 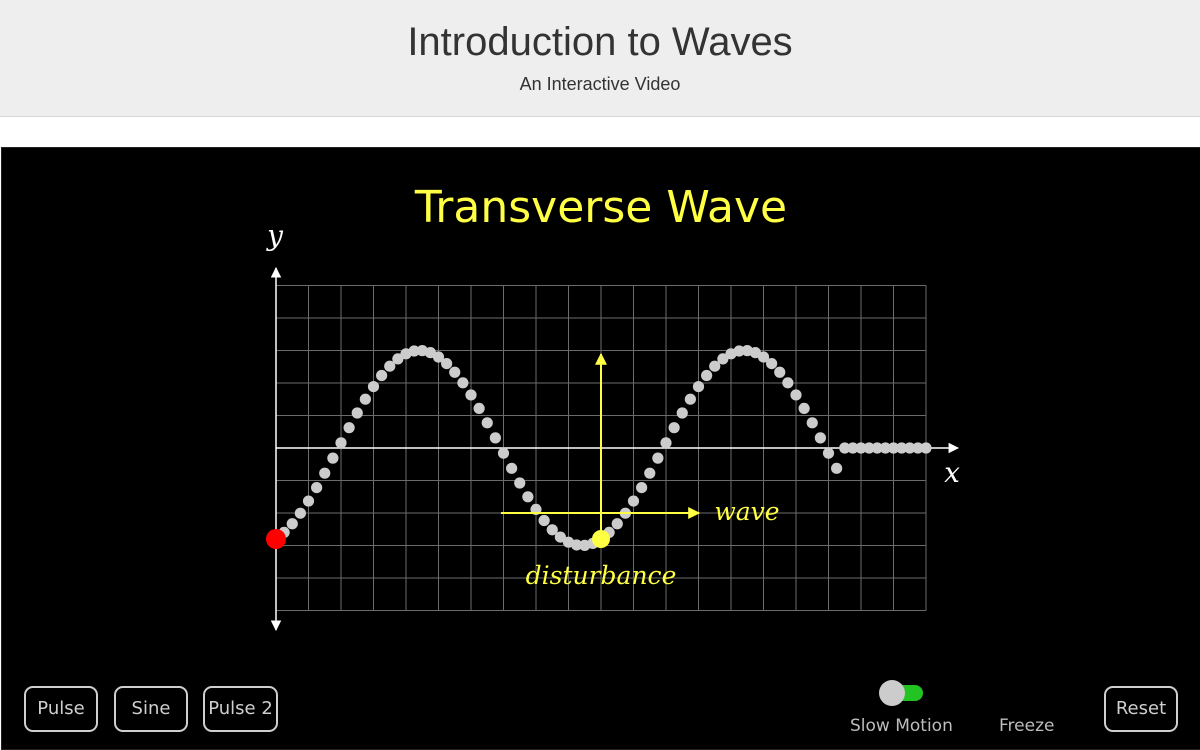 I want to click on disturbance-label: disturbance, so click(x=601, y=575).